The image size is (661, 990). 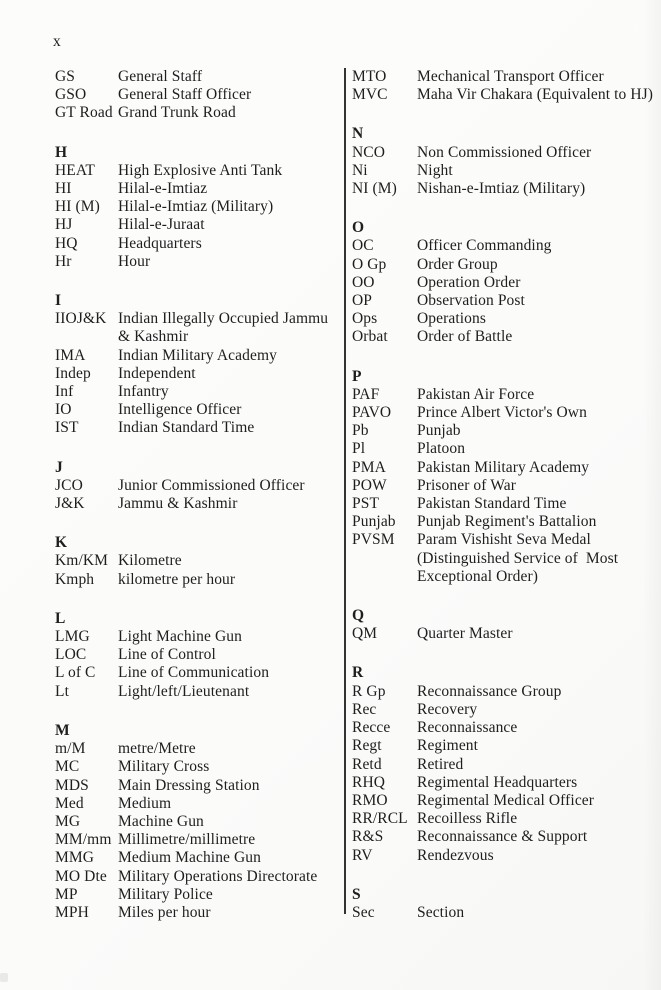 I want to click on abbreviation: GSO, so click(x=71, y=95).